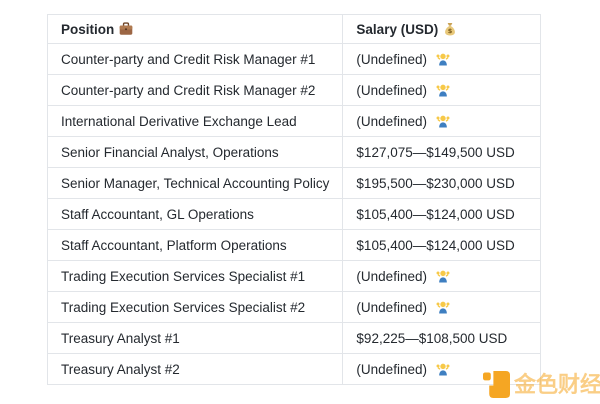  What do you see at coordinates (88, 29) in the screenshot?
I see `position-header-label: Position` at bounding box center [88, 29].